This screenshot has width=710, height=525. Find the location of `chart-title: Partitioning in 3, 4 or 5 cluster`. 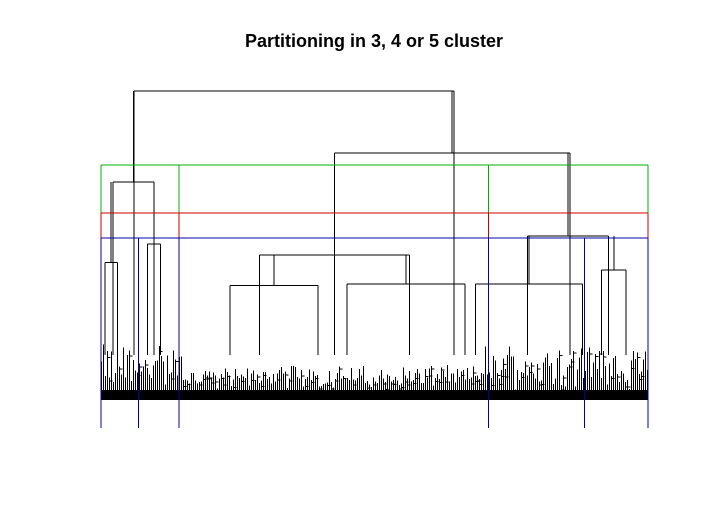

chart-title: Partitioning in 3, 4 or 5 cluster is located at coordinates (374, 41).